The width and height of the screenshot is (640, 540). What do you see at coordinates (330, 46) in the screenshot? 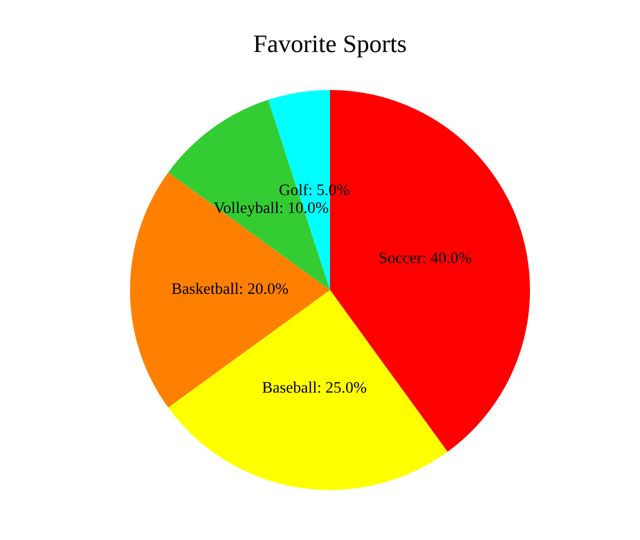
I see `chart-title: Favorite Sports` at bounding box center [330, 46].